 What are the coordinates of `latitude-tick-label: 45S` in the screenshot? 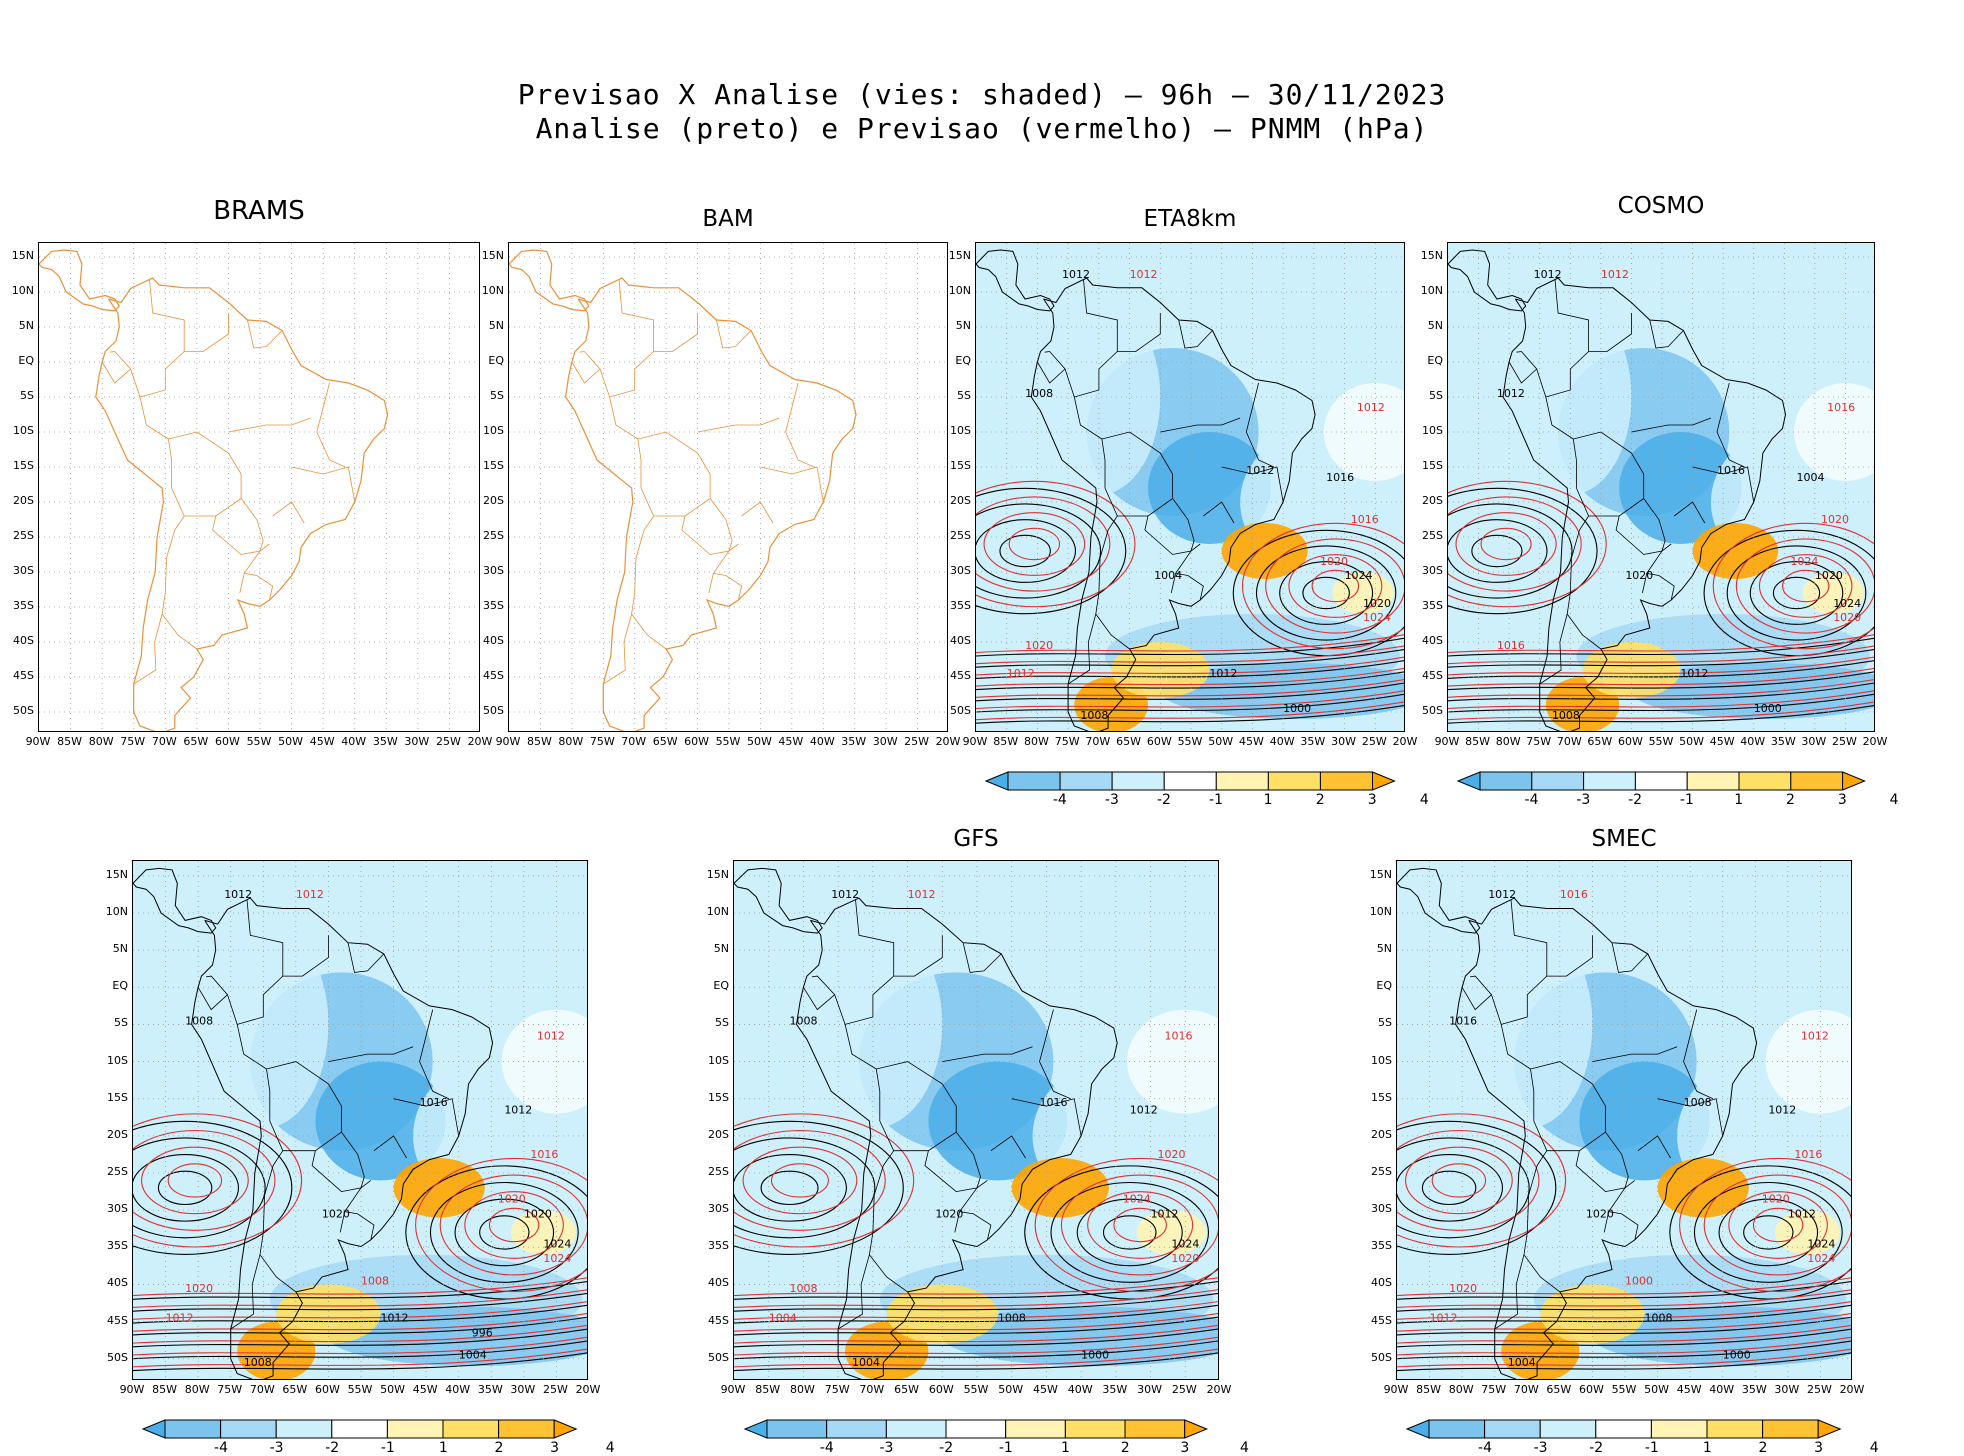 It's located at (1381, 1320).